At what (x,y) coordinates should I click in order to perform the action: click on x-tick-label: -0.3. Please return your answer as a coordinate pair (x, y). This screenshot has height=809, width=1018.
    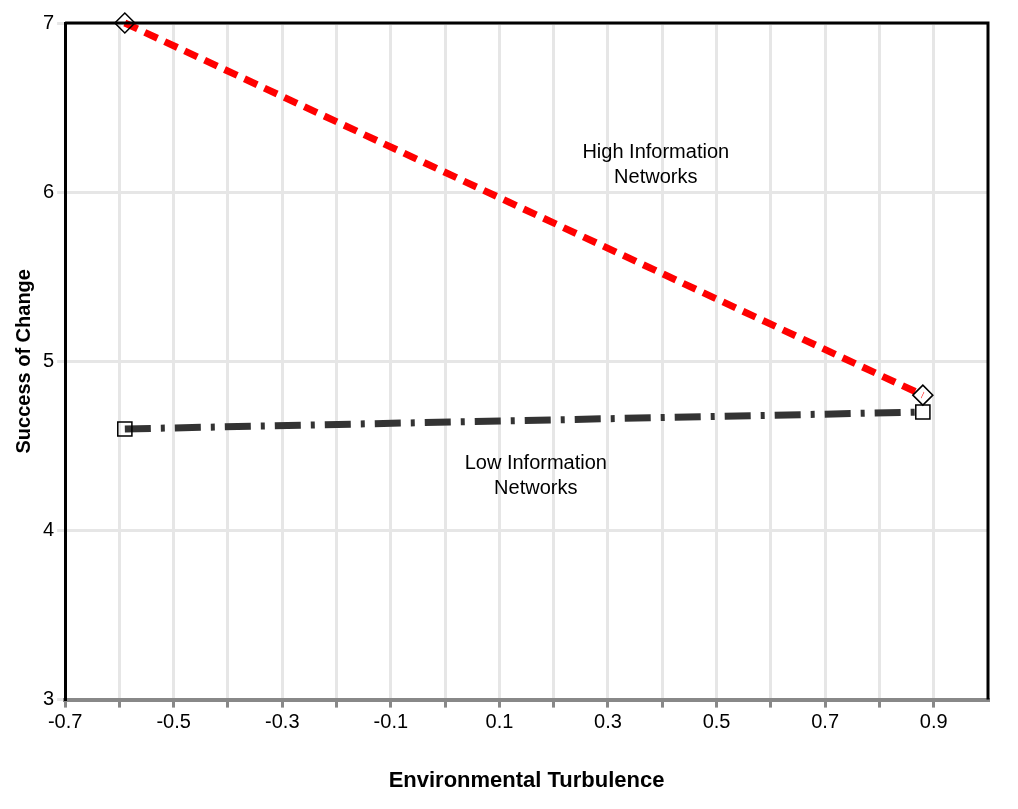
    Looking at the image, I should click on (282, 721).